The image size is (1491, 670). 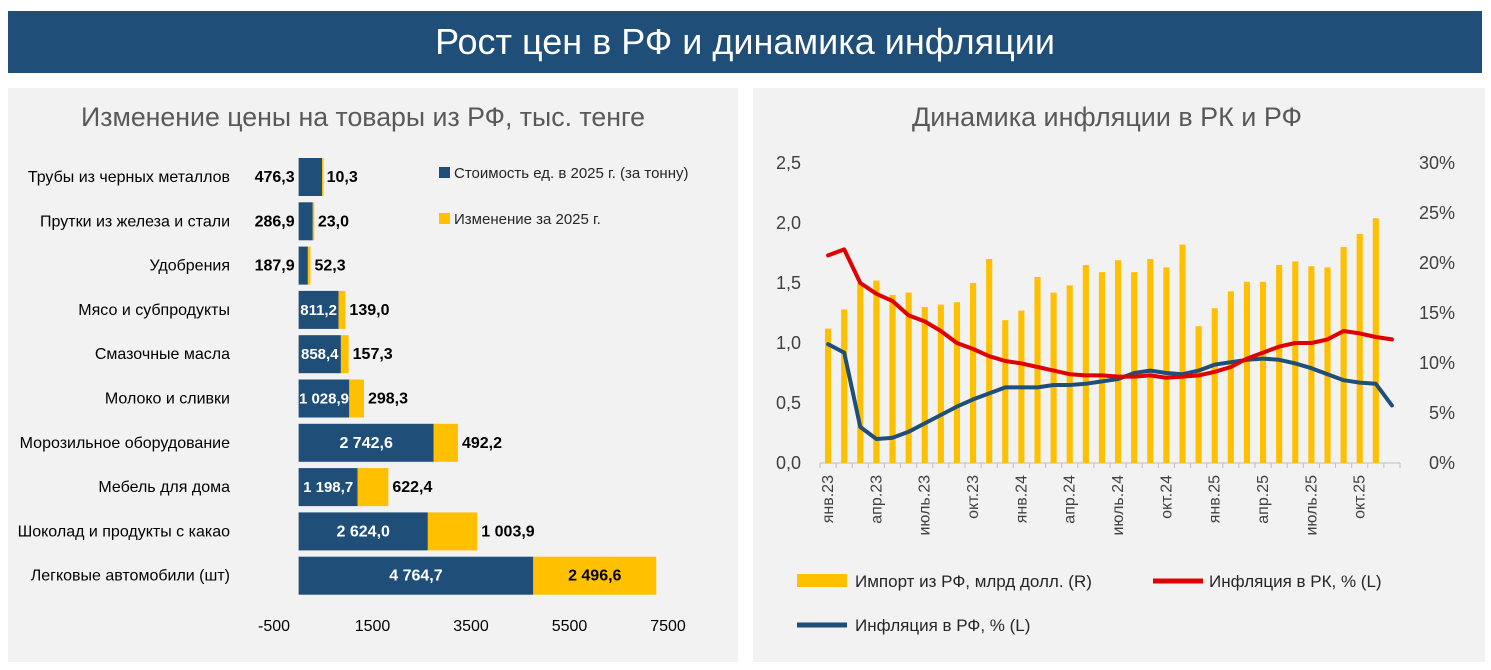 I want to click on right-axis-tick: 30%, so click(x=1437, y=163).